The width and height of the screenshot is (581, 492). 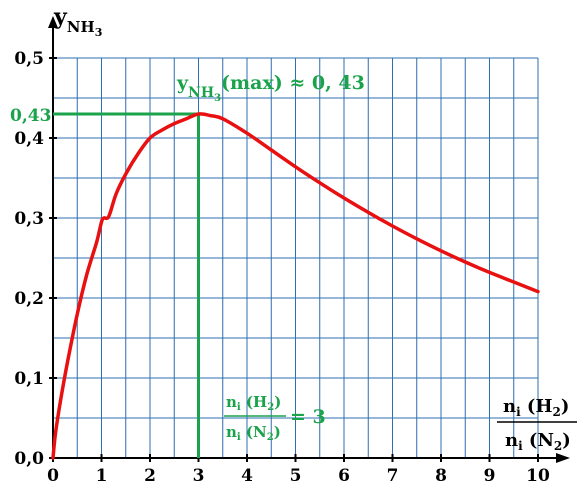 What do you see at coordinates (538, 476) in the screenshot?
I see `x-tick-label: 10` at bounding box center [538, 476].